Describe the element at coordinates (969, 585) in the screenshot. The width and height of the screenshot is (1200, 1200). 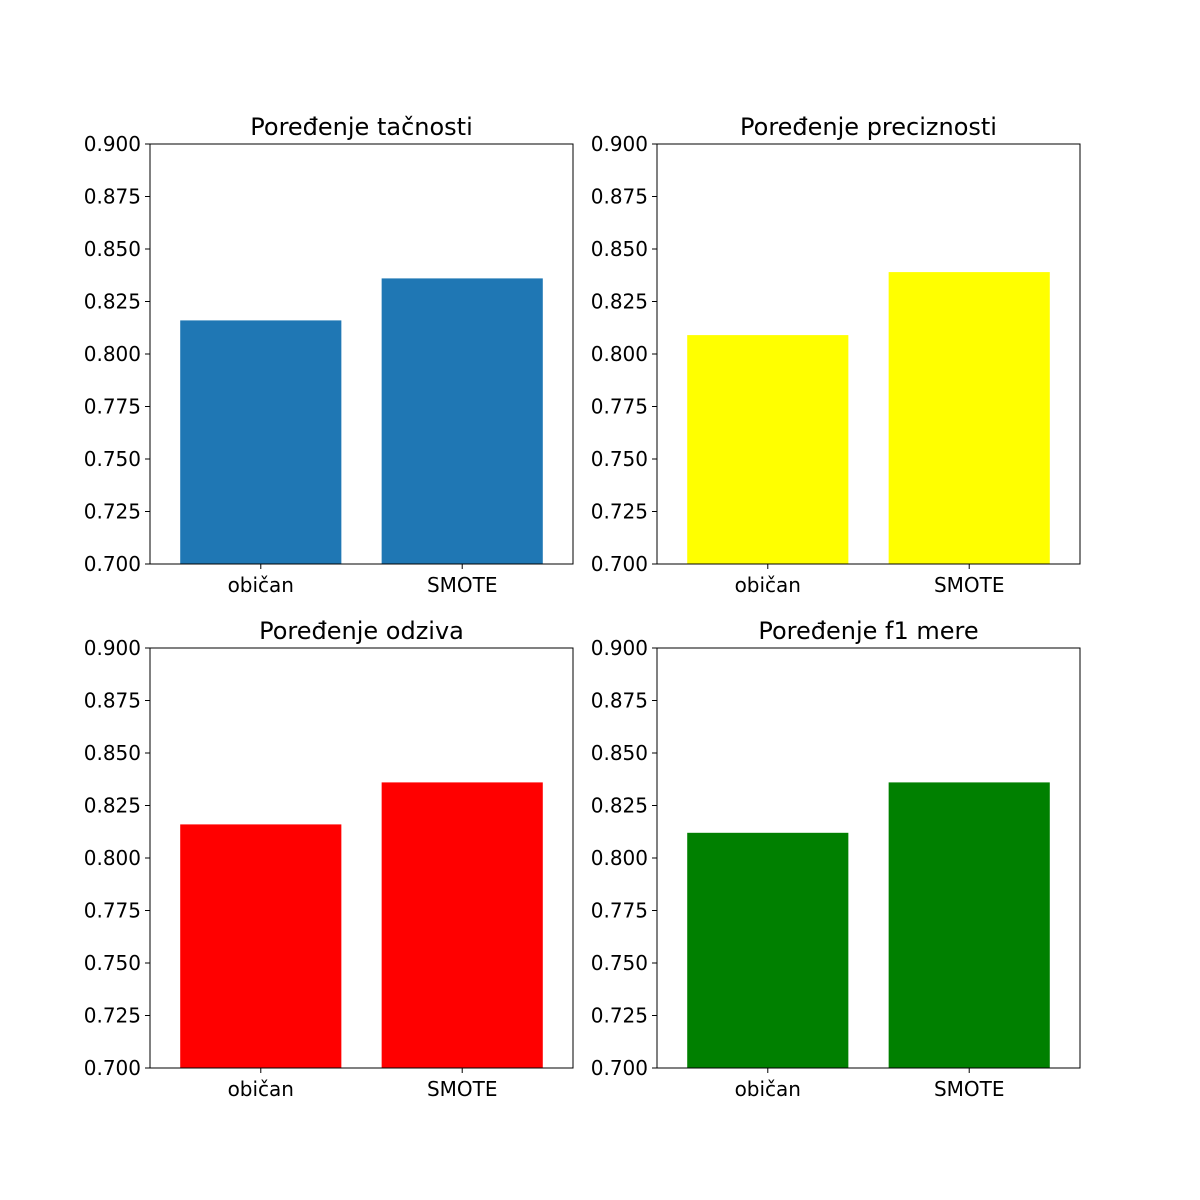
I see `x-tick-label-precision-1: SMOTE` at that location.